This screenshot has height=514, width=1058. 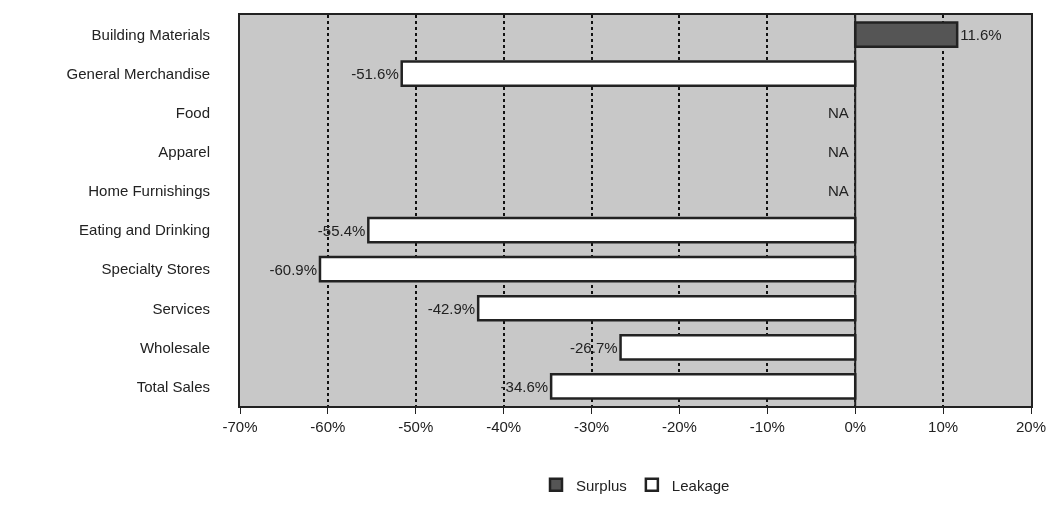 What do you see at coordinates (150, 34) in the screenshot?
I see `y-tick-label: Building Materials` at bounding box center [150, 34].